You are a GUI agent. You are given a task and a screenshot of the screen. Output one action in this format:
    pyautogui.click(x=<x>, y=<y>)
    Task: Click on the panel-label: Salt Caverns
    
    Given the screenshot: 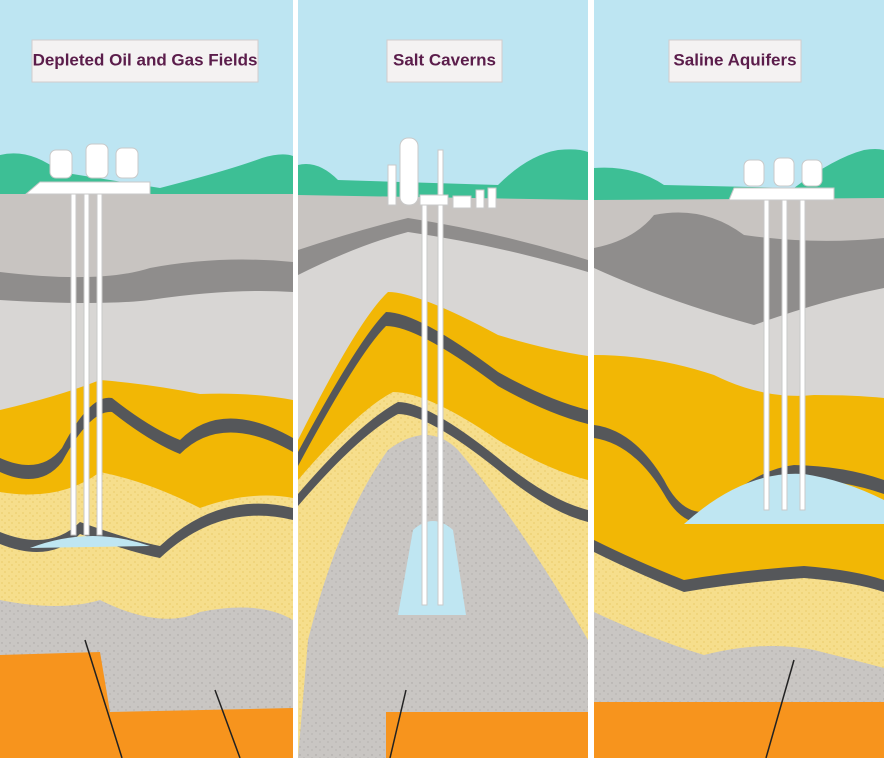 What is the action you would take?
    pyautogui.click(x=444, y=59)
    